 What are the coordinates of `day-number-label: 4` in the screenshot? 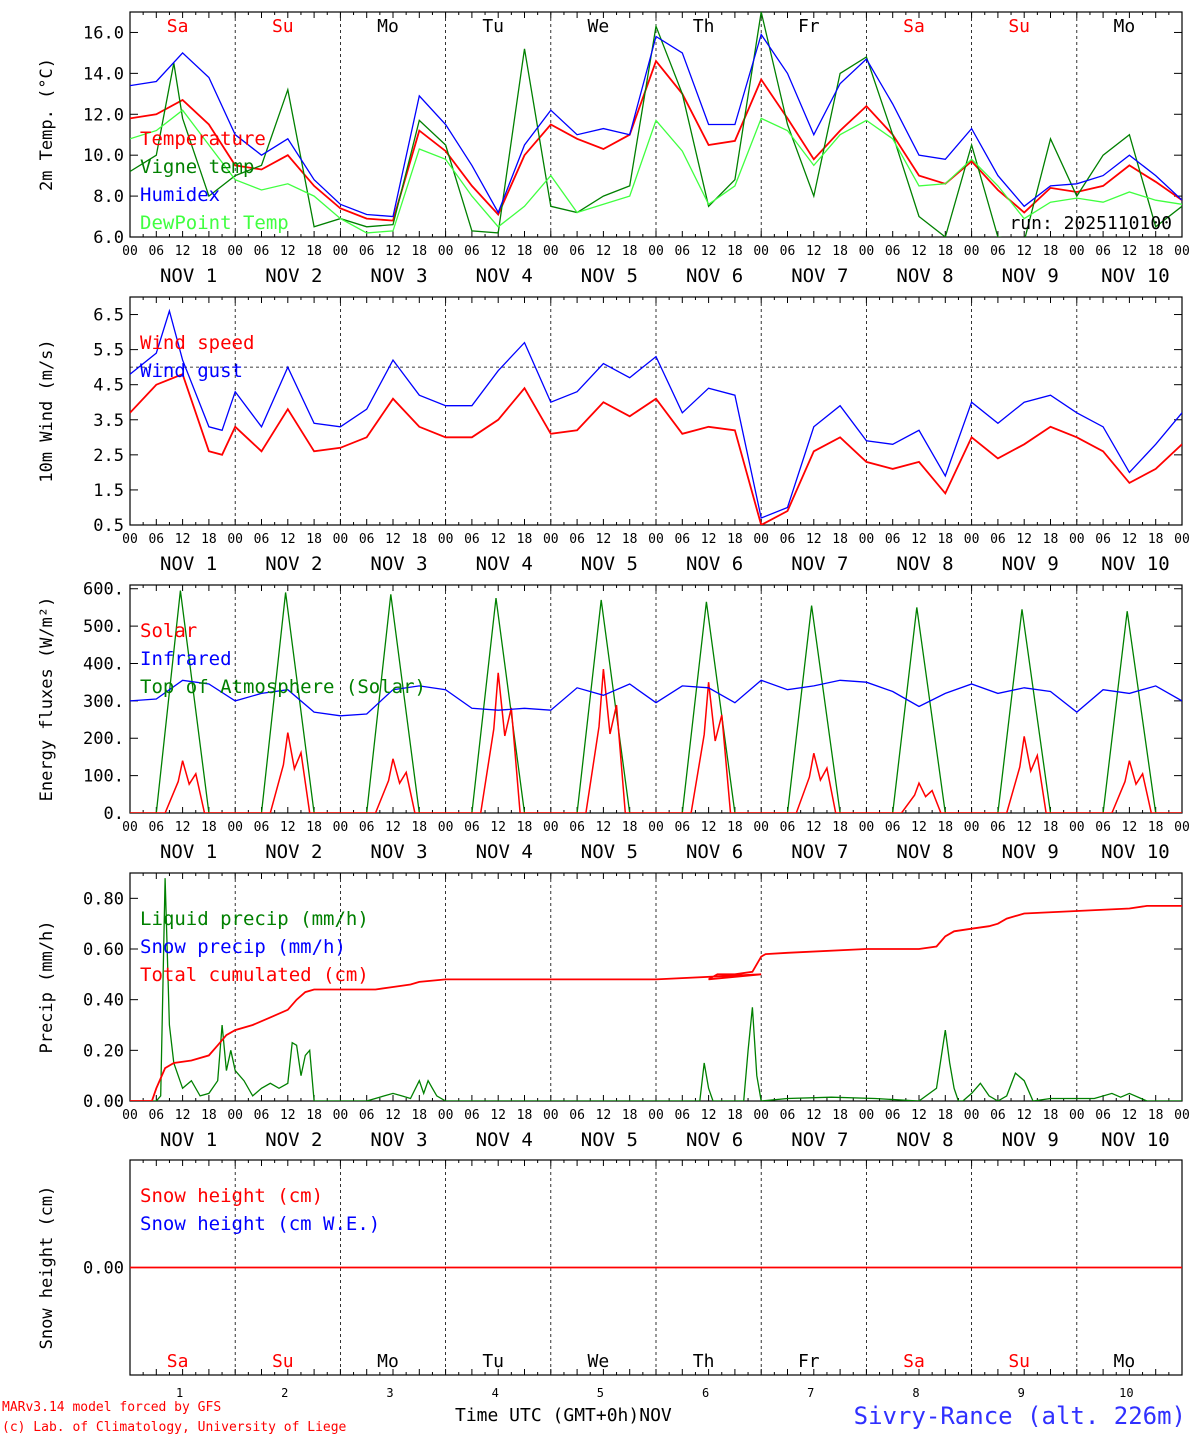 It's located at (495, 1393).